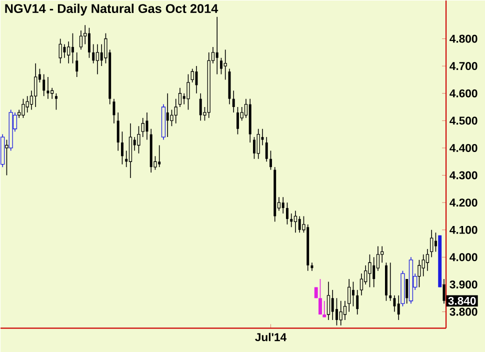  Describe the element at coordinates (464, 120) in the screenshot. I see `y-tick-label: 4.500` at that location.